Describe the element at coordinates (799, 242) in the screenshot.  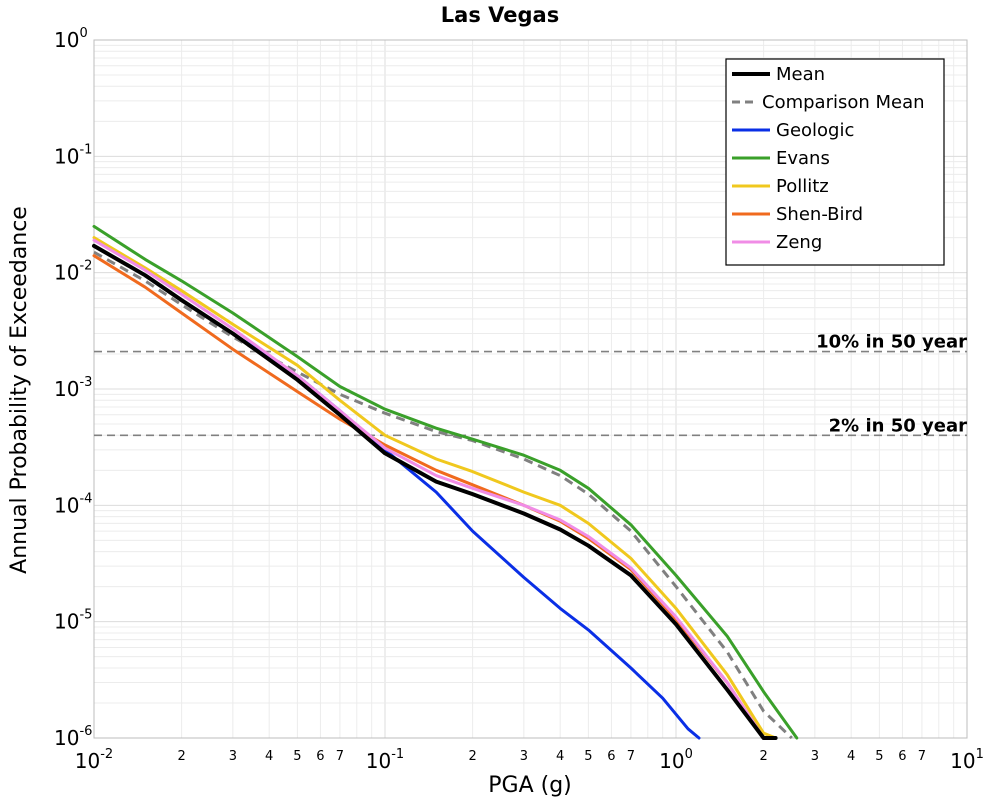
I see `legend-label: Zeng` at that location.